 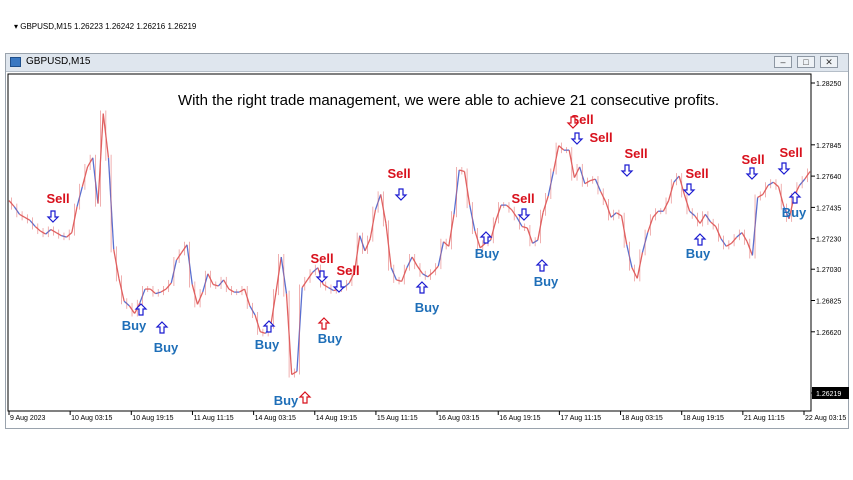 What do you see at coordinates (828, 177) in the screenshot?
I see `y-tick-label: 1.27640` at bounding box center [828, 177].